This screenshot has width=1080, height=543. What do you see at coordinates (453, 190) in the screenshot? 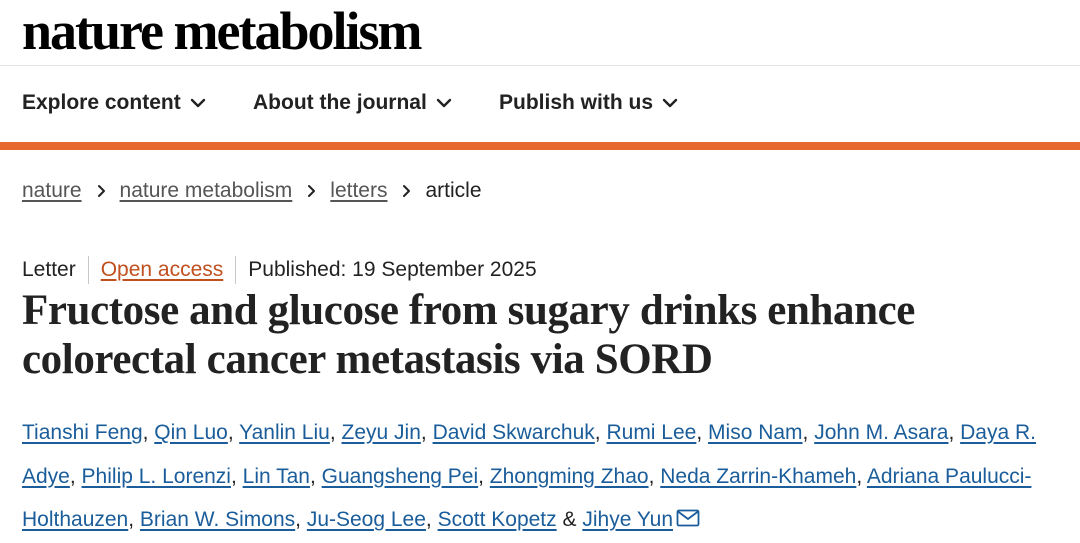
I see `breadcrumb-current: article` at bounding box center [453, 190].